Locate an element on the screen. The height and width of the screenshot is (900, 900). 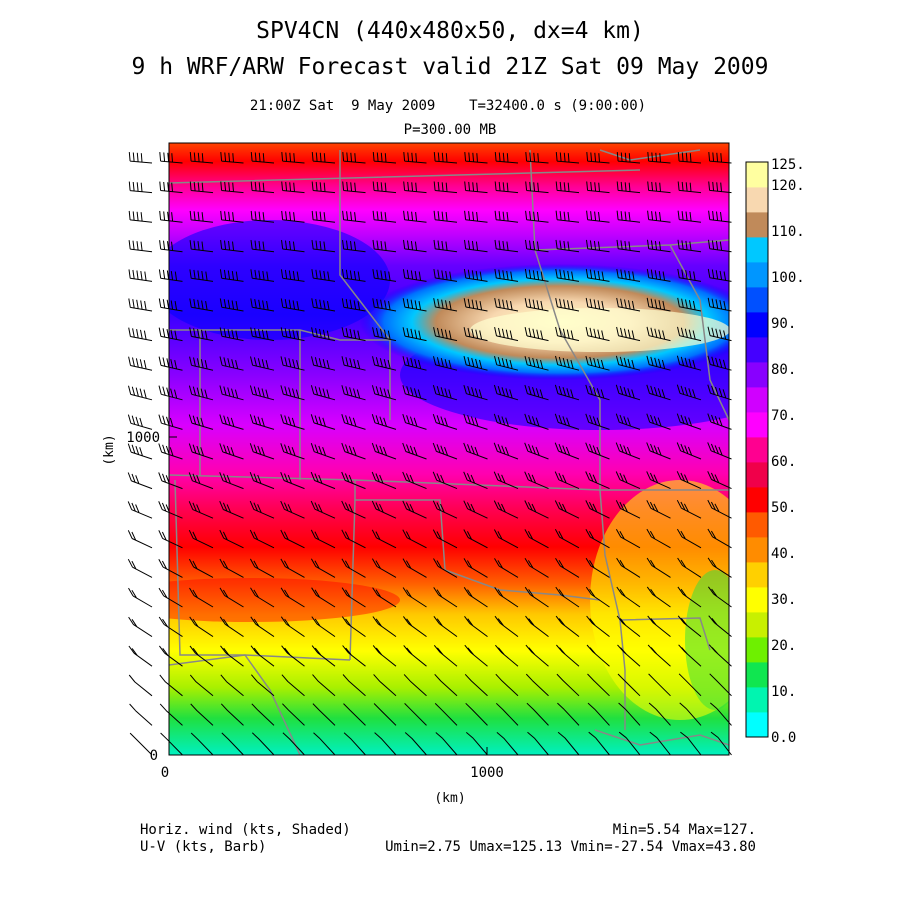
title-line1: SPV4CN (440x480x50, dx=4 km) is located at coordinates (450, 31).